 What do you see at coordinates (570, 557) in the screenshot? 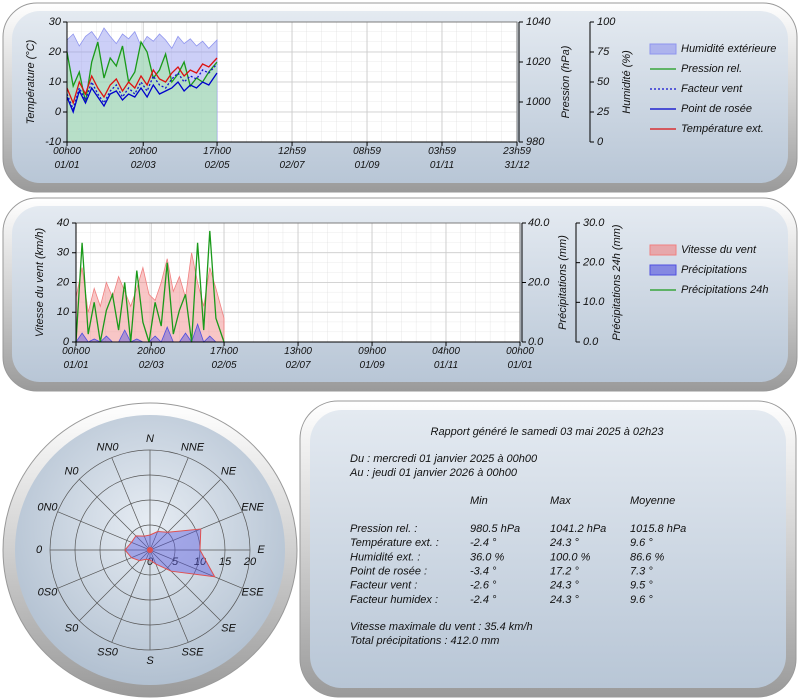
I see `report-value: 100.0 %` at bounding box center [570, 557].